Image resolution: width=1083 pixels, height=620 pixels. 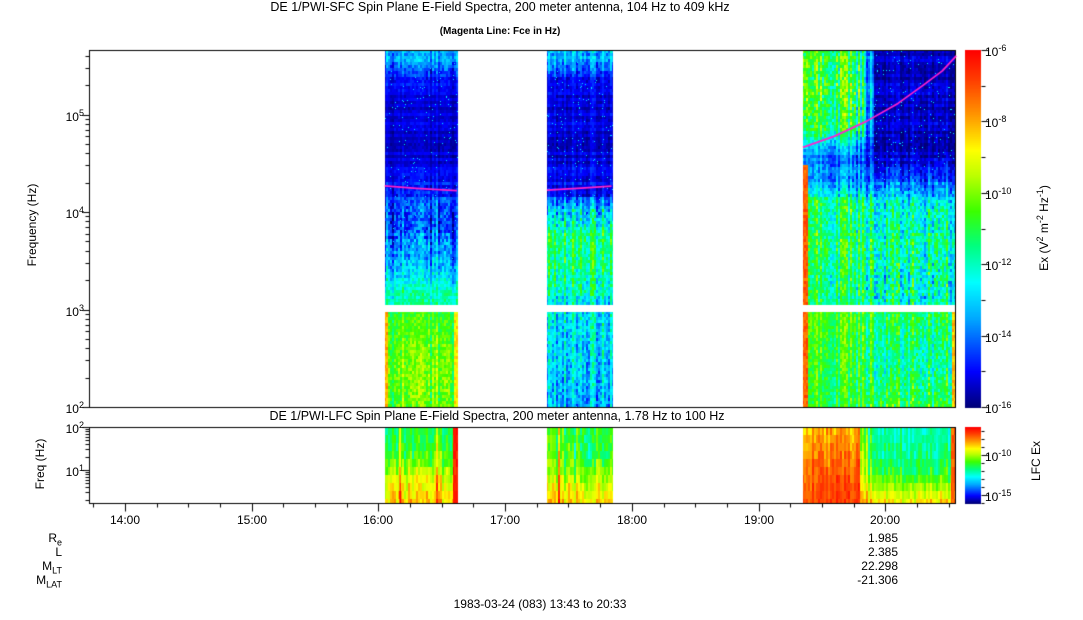 I want to click on caption-datetime: 1983-03-24 (083) 13:43 to 20:33, so click(x=540, y=604).